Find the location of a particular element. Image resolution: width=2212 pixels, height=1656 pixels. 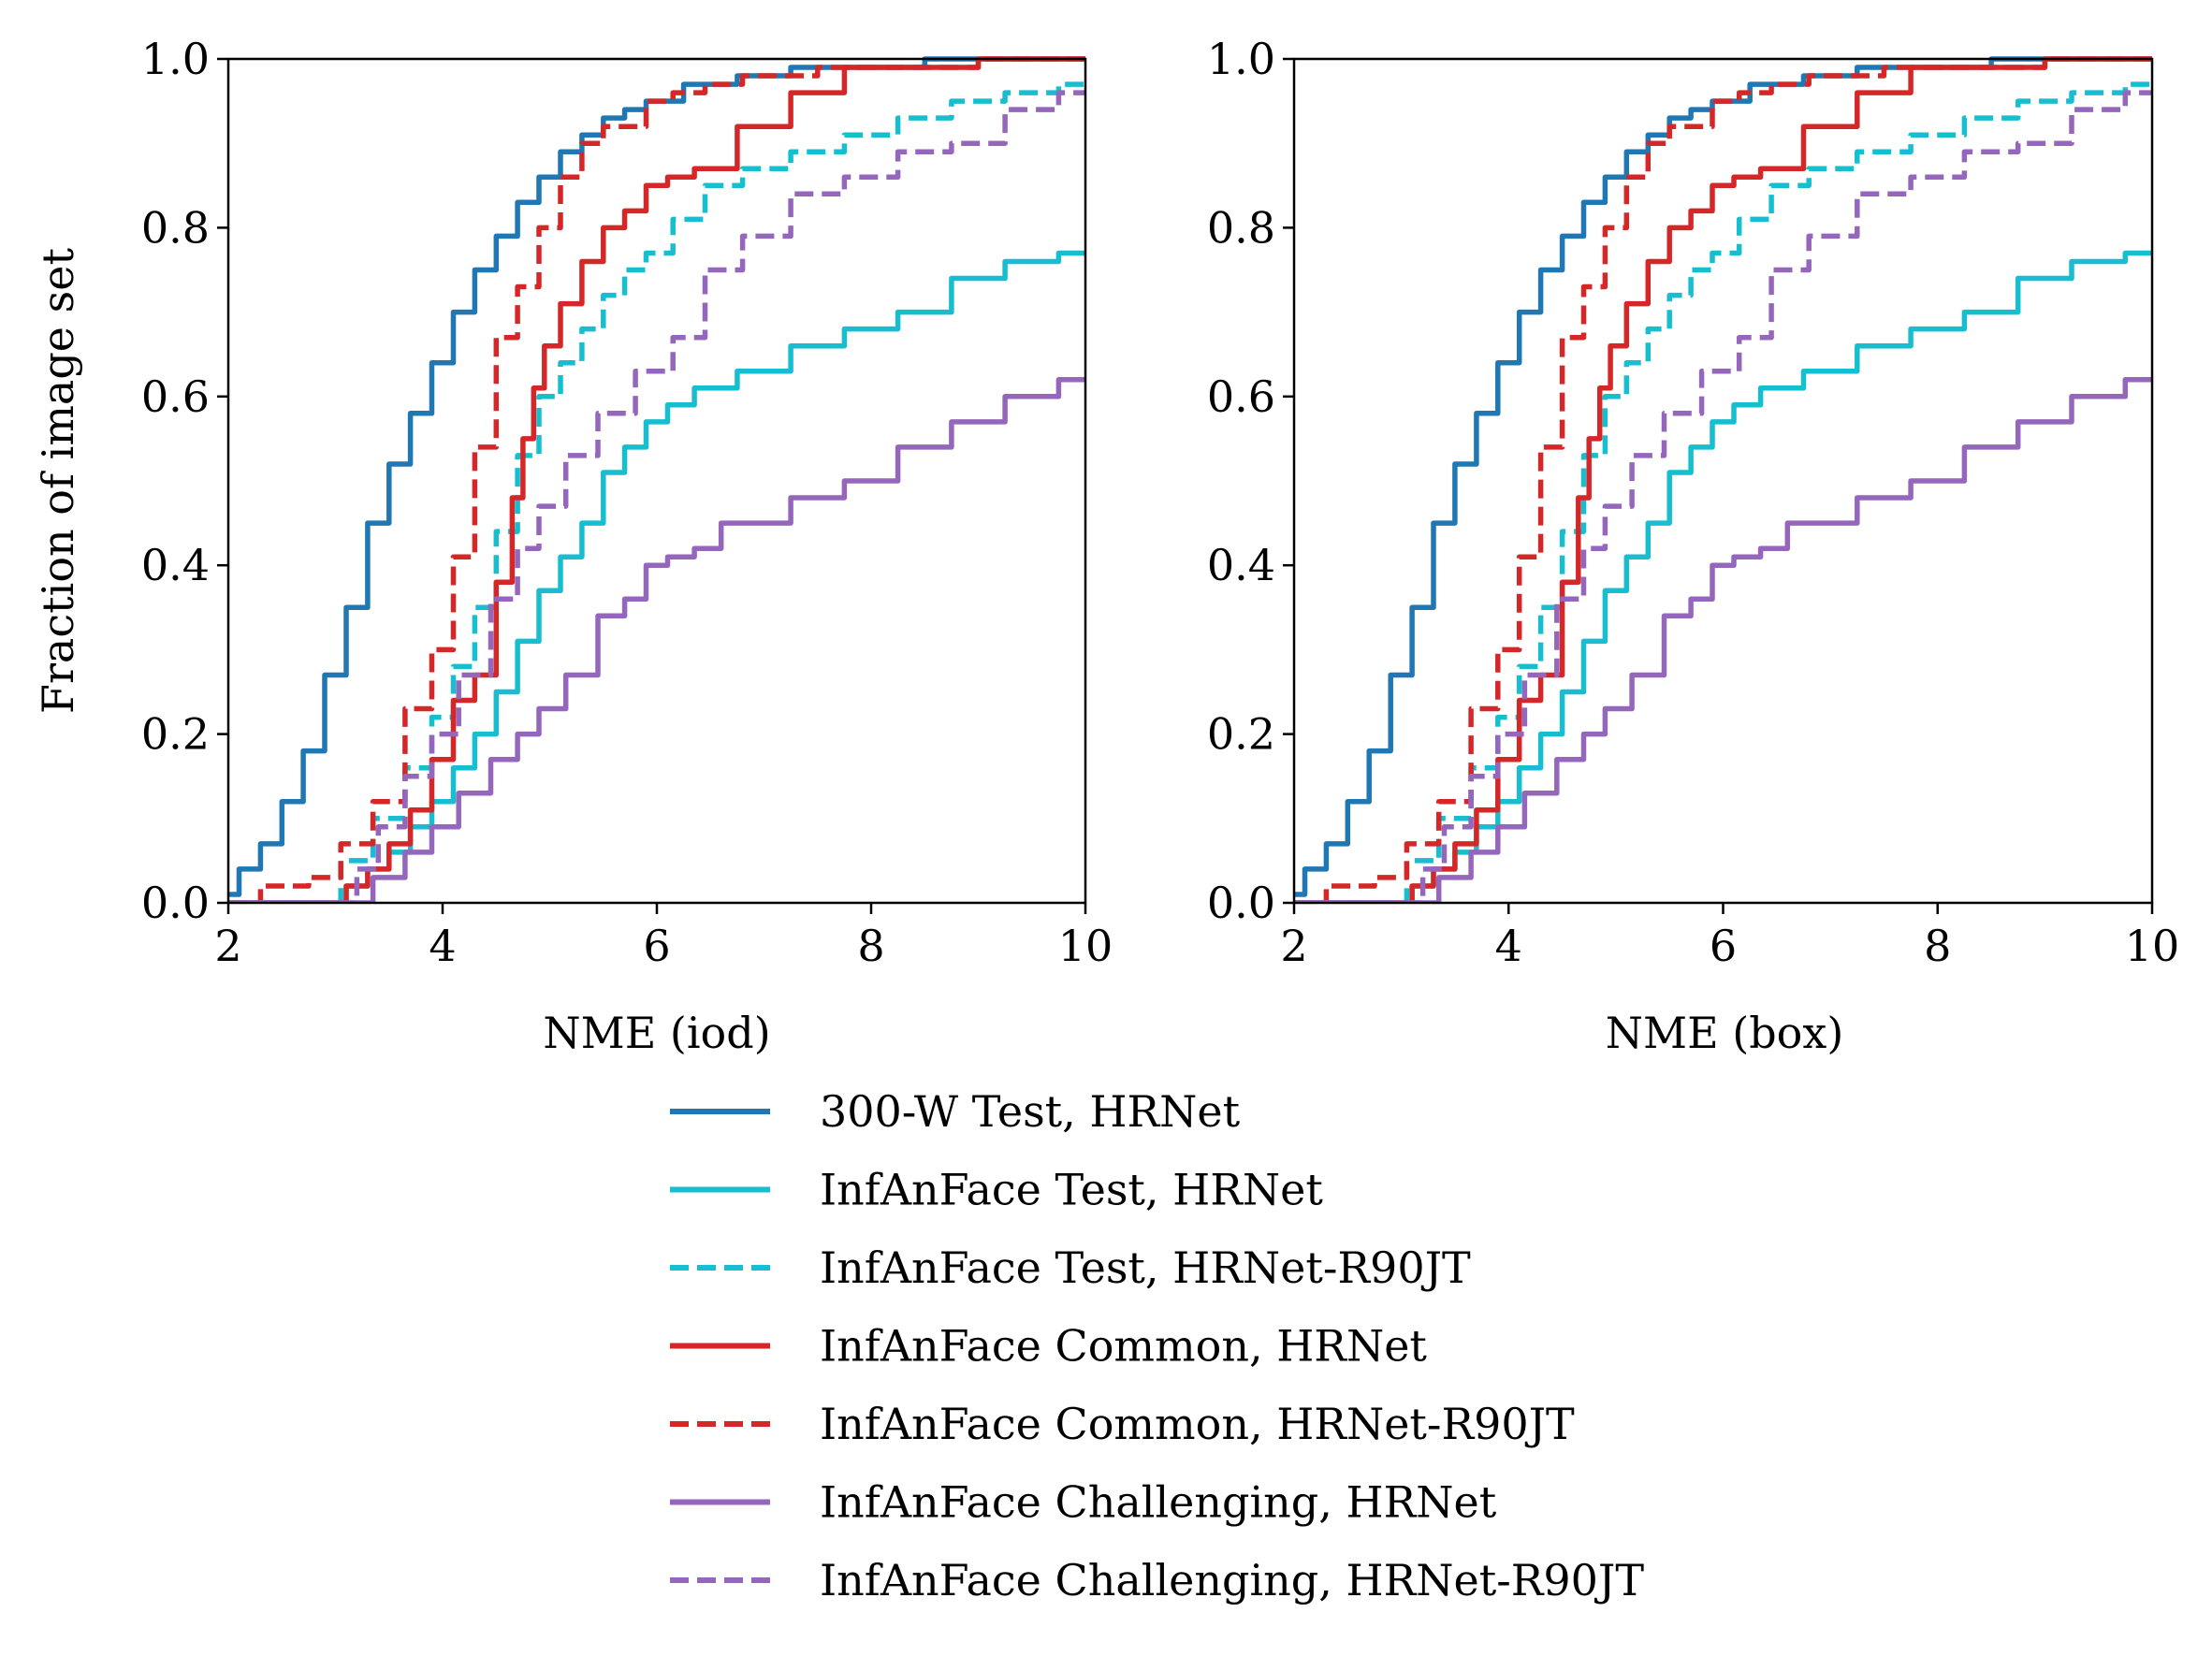

legend-label-1: InfAnFace Test, HRNet is located at coordinates (1071, 1190).